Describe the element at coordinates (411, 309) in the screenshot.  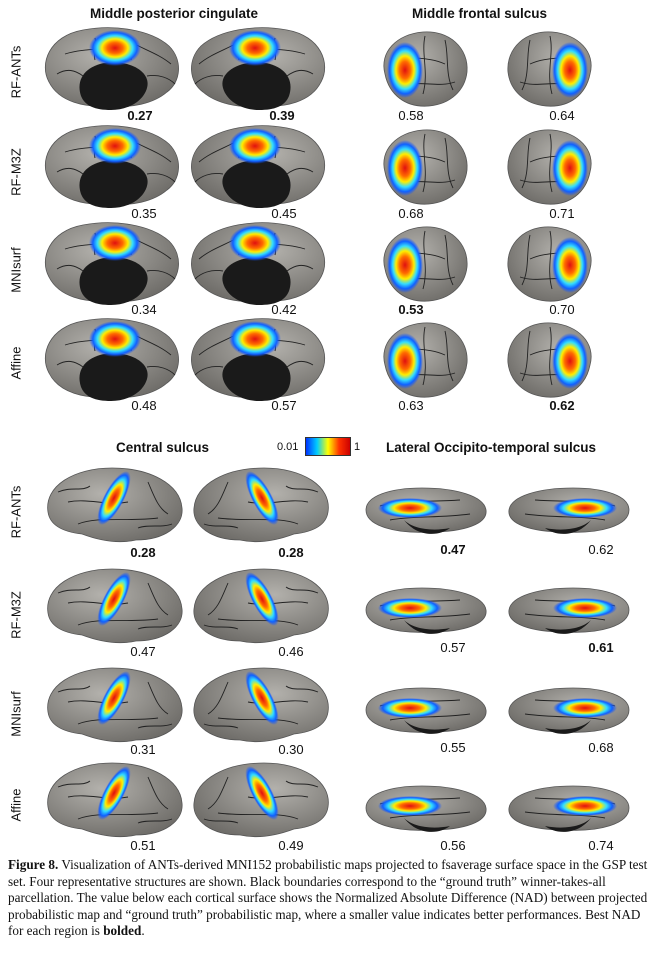
I see `nad-value-mfs-r2-c0: 0.53` at that location.